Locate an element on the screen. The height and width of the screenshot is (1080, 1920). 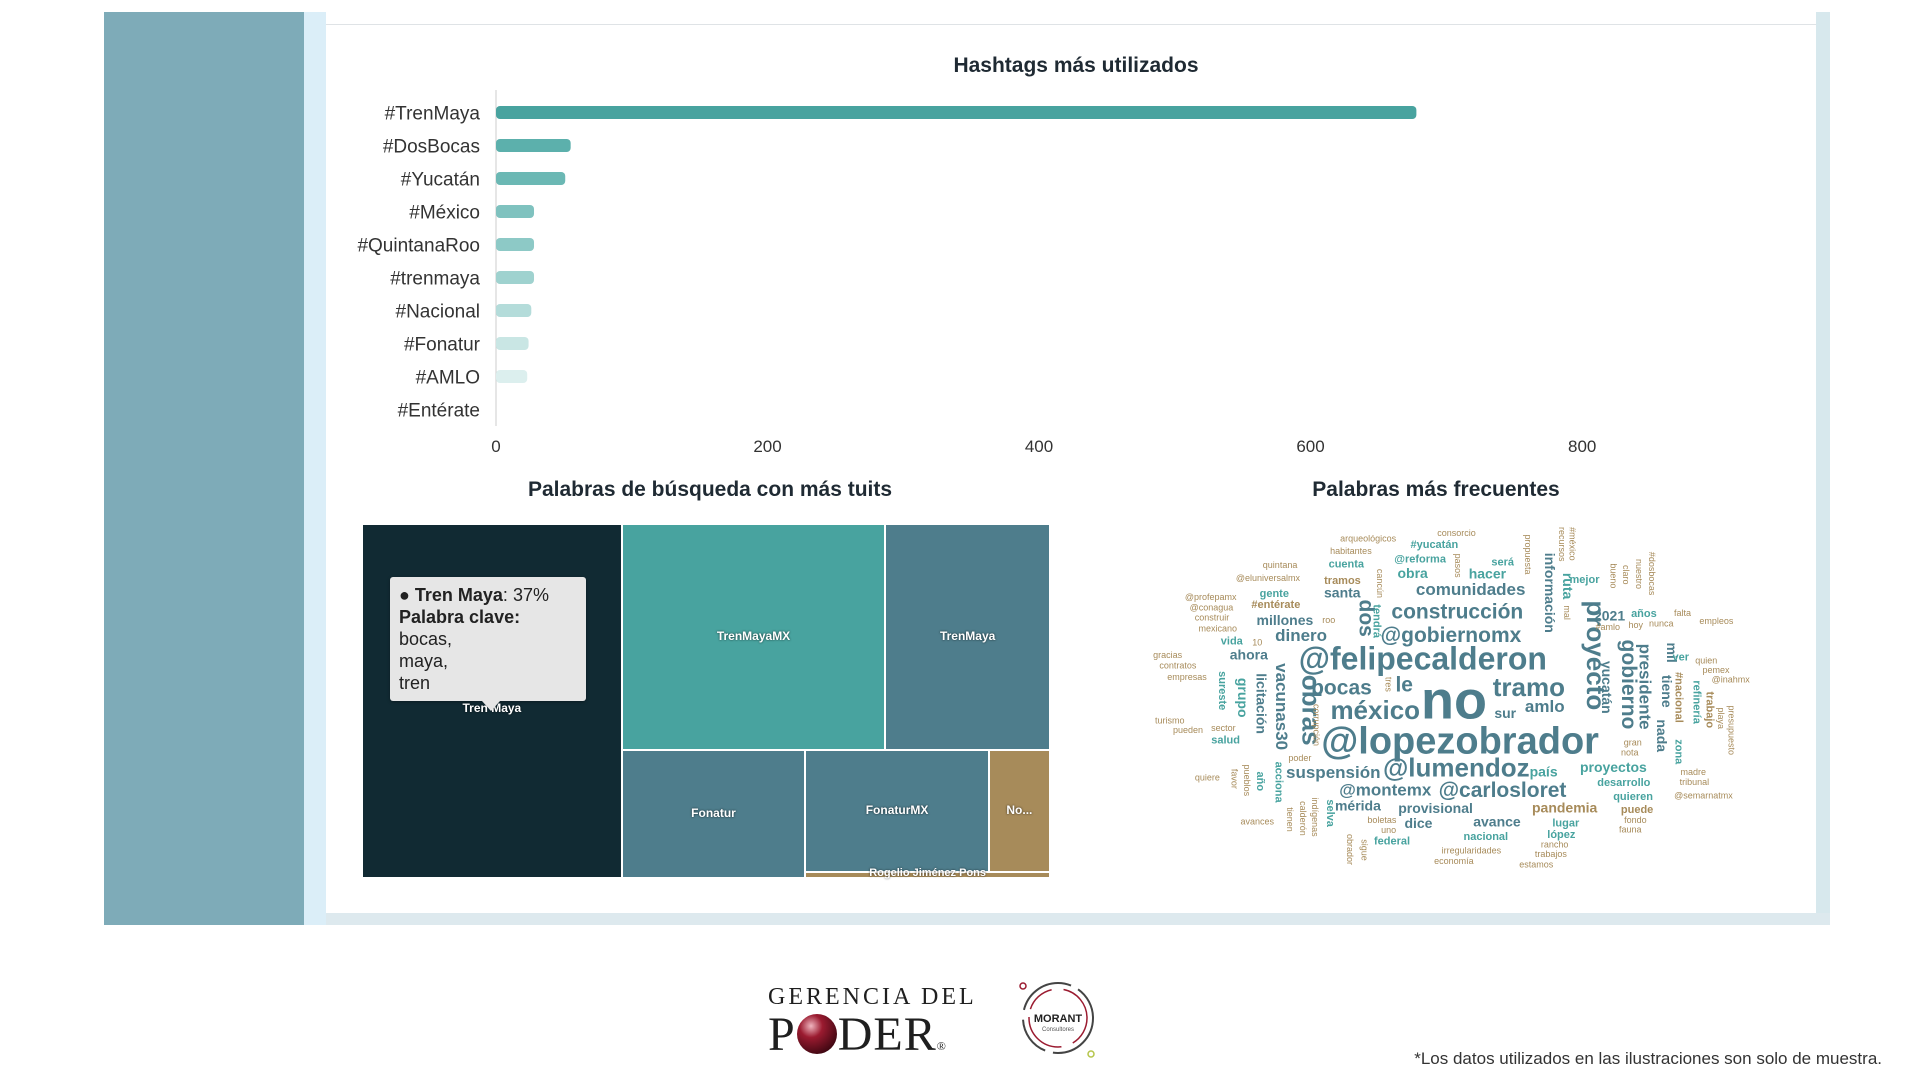
cloud-word: contratos is located at coordinates (1178, 665).